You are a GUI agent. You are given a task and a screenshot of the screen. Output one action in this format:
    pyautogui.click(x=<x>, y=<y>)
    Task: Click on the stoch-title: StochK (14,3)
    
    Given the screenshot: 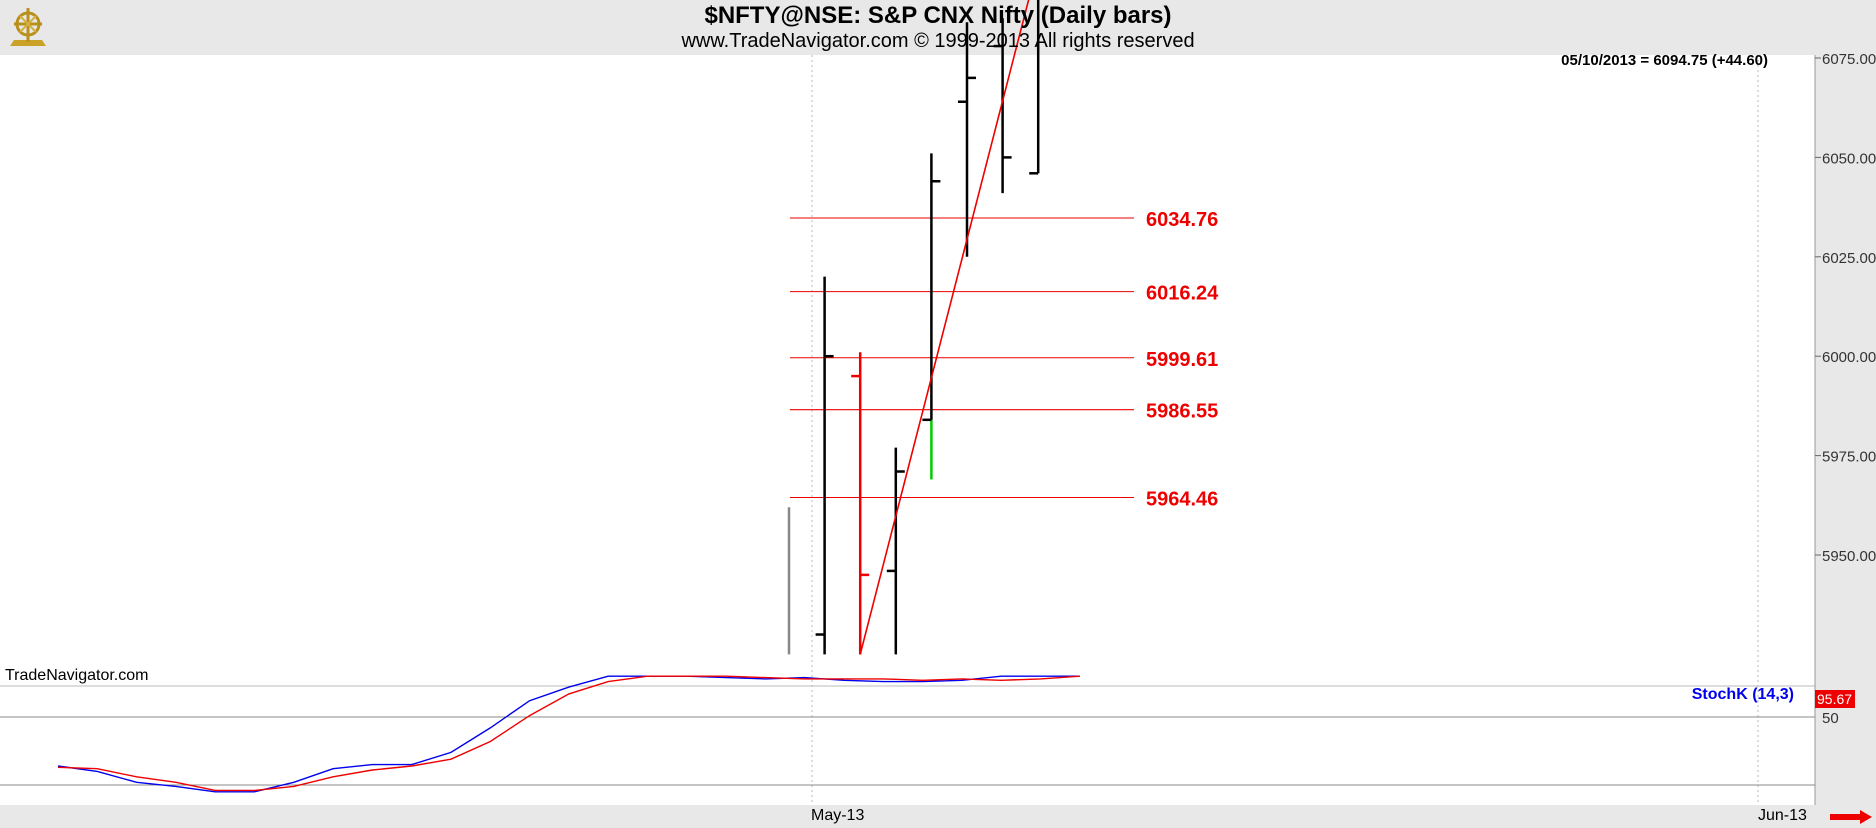 What is the action you would take?
    pyautogui.click(x=1742, y=694)
    